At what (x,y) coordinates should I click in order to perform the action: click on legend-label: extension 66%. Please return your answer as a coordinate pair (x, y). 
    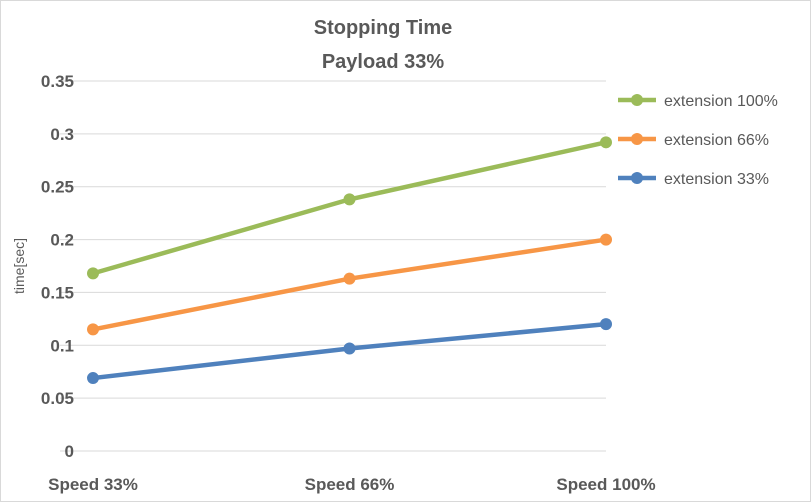
    Looking at the image, I should click on (716, 140).